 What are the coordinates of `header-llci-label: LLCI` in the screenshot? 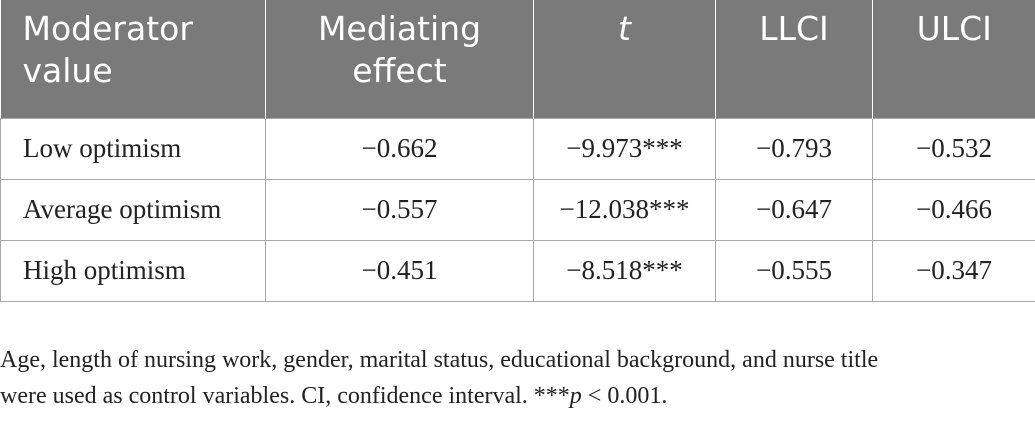 It's located at (794, 28).